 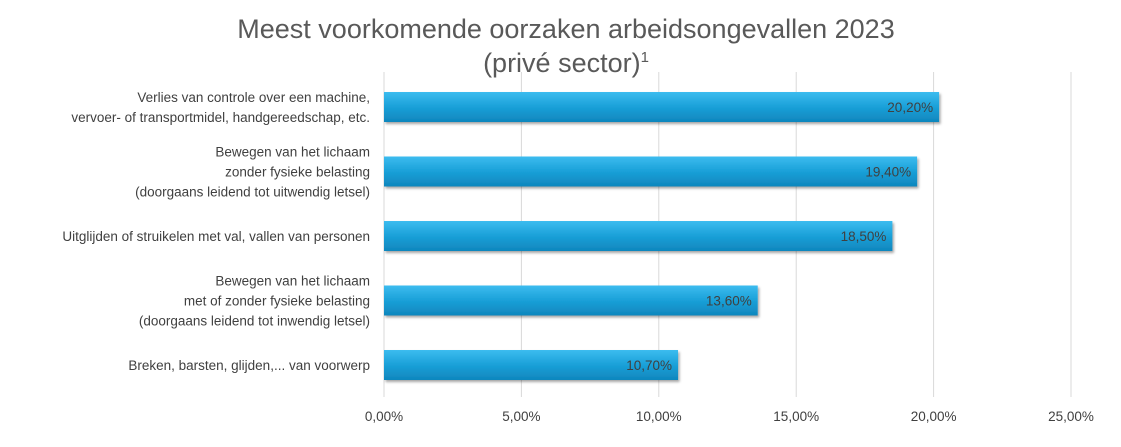 What do you see at coordinates (796, 416) in the screenshot?
I see `x-tick-label: 15,00%` at bounding box center [796, 416].